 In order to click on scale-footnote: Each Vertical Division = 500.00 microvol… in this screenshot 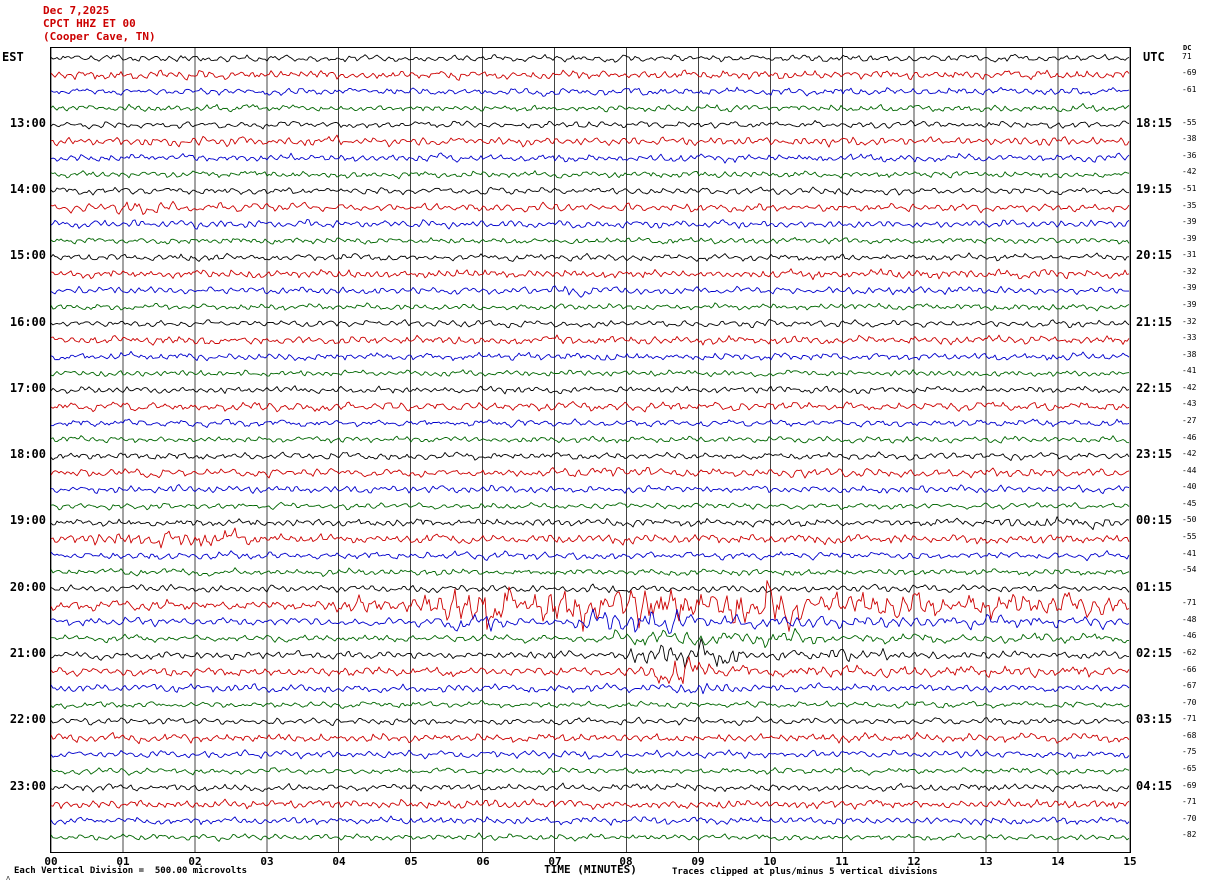, I will do `click(130, 871)`.